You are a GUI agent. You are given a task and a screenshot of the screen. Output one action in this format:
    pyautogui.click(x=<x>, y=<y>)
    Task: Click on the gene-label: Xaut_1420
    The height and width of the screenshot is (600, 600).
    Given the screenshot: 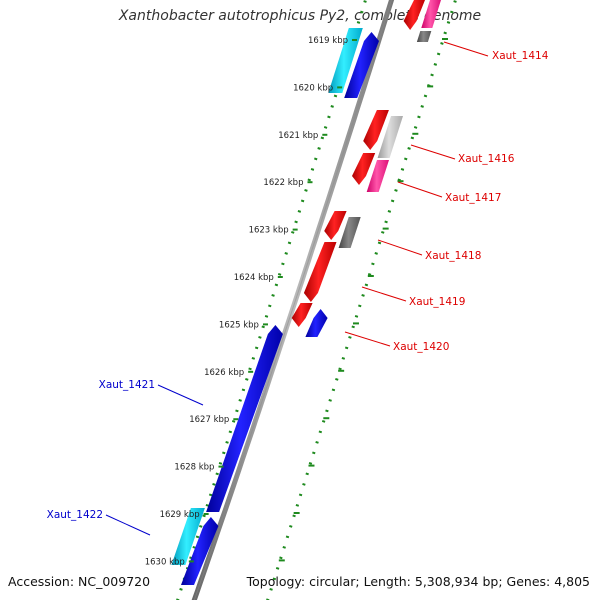 What is the action you would take?
    pyautogui.click(x=421, y=347)
    